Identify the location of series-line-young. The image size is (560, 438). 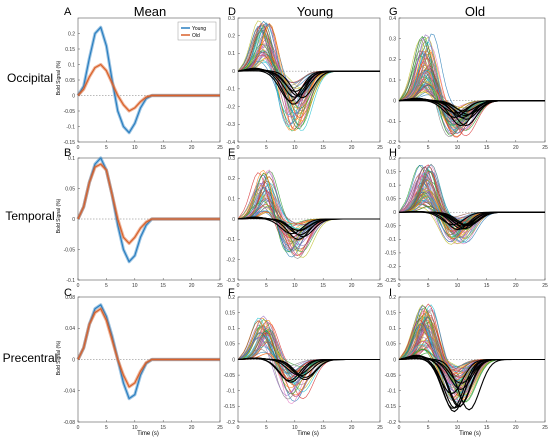
(148, 210).